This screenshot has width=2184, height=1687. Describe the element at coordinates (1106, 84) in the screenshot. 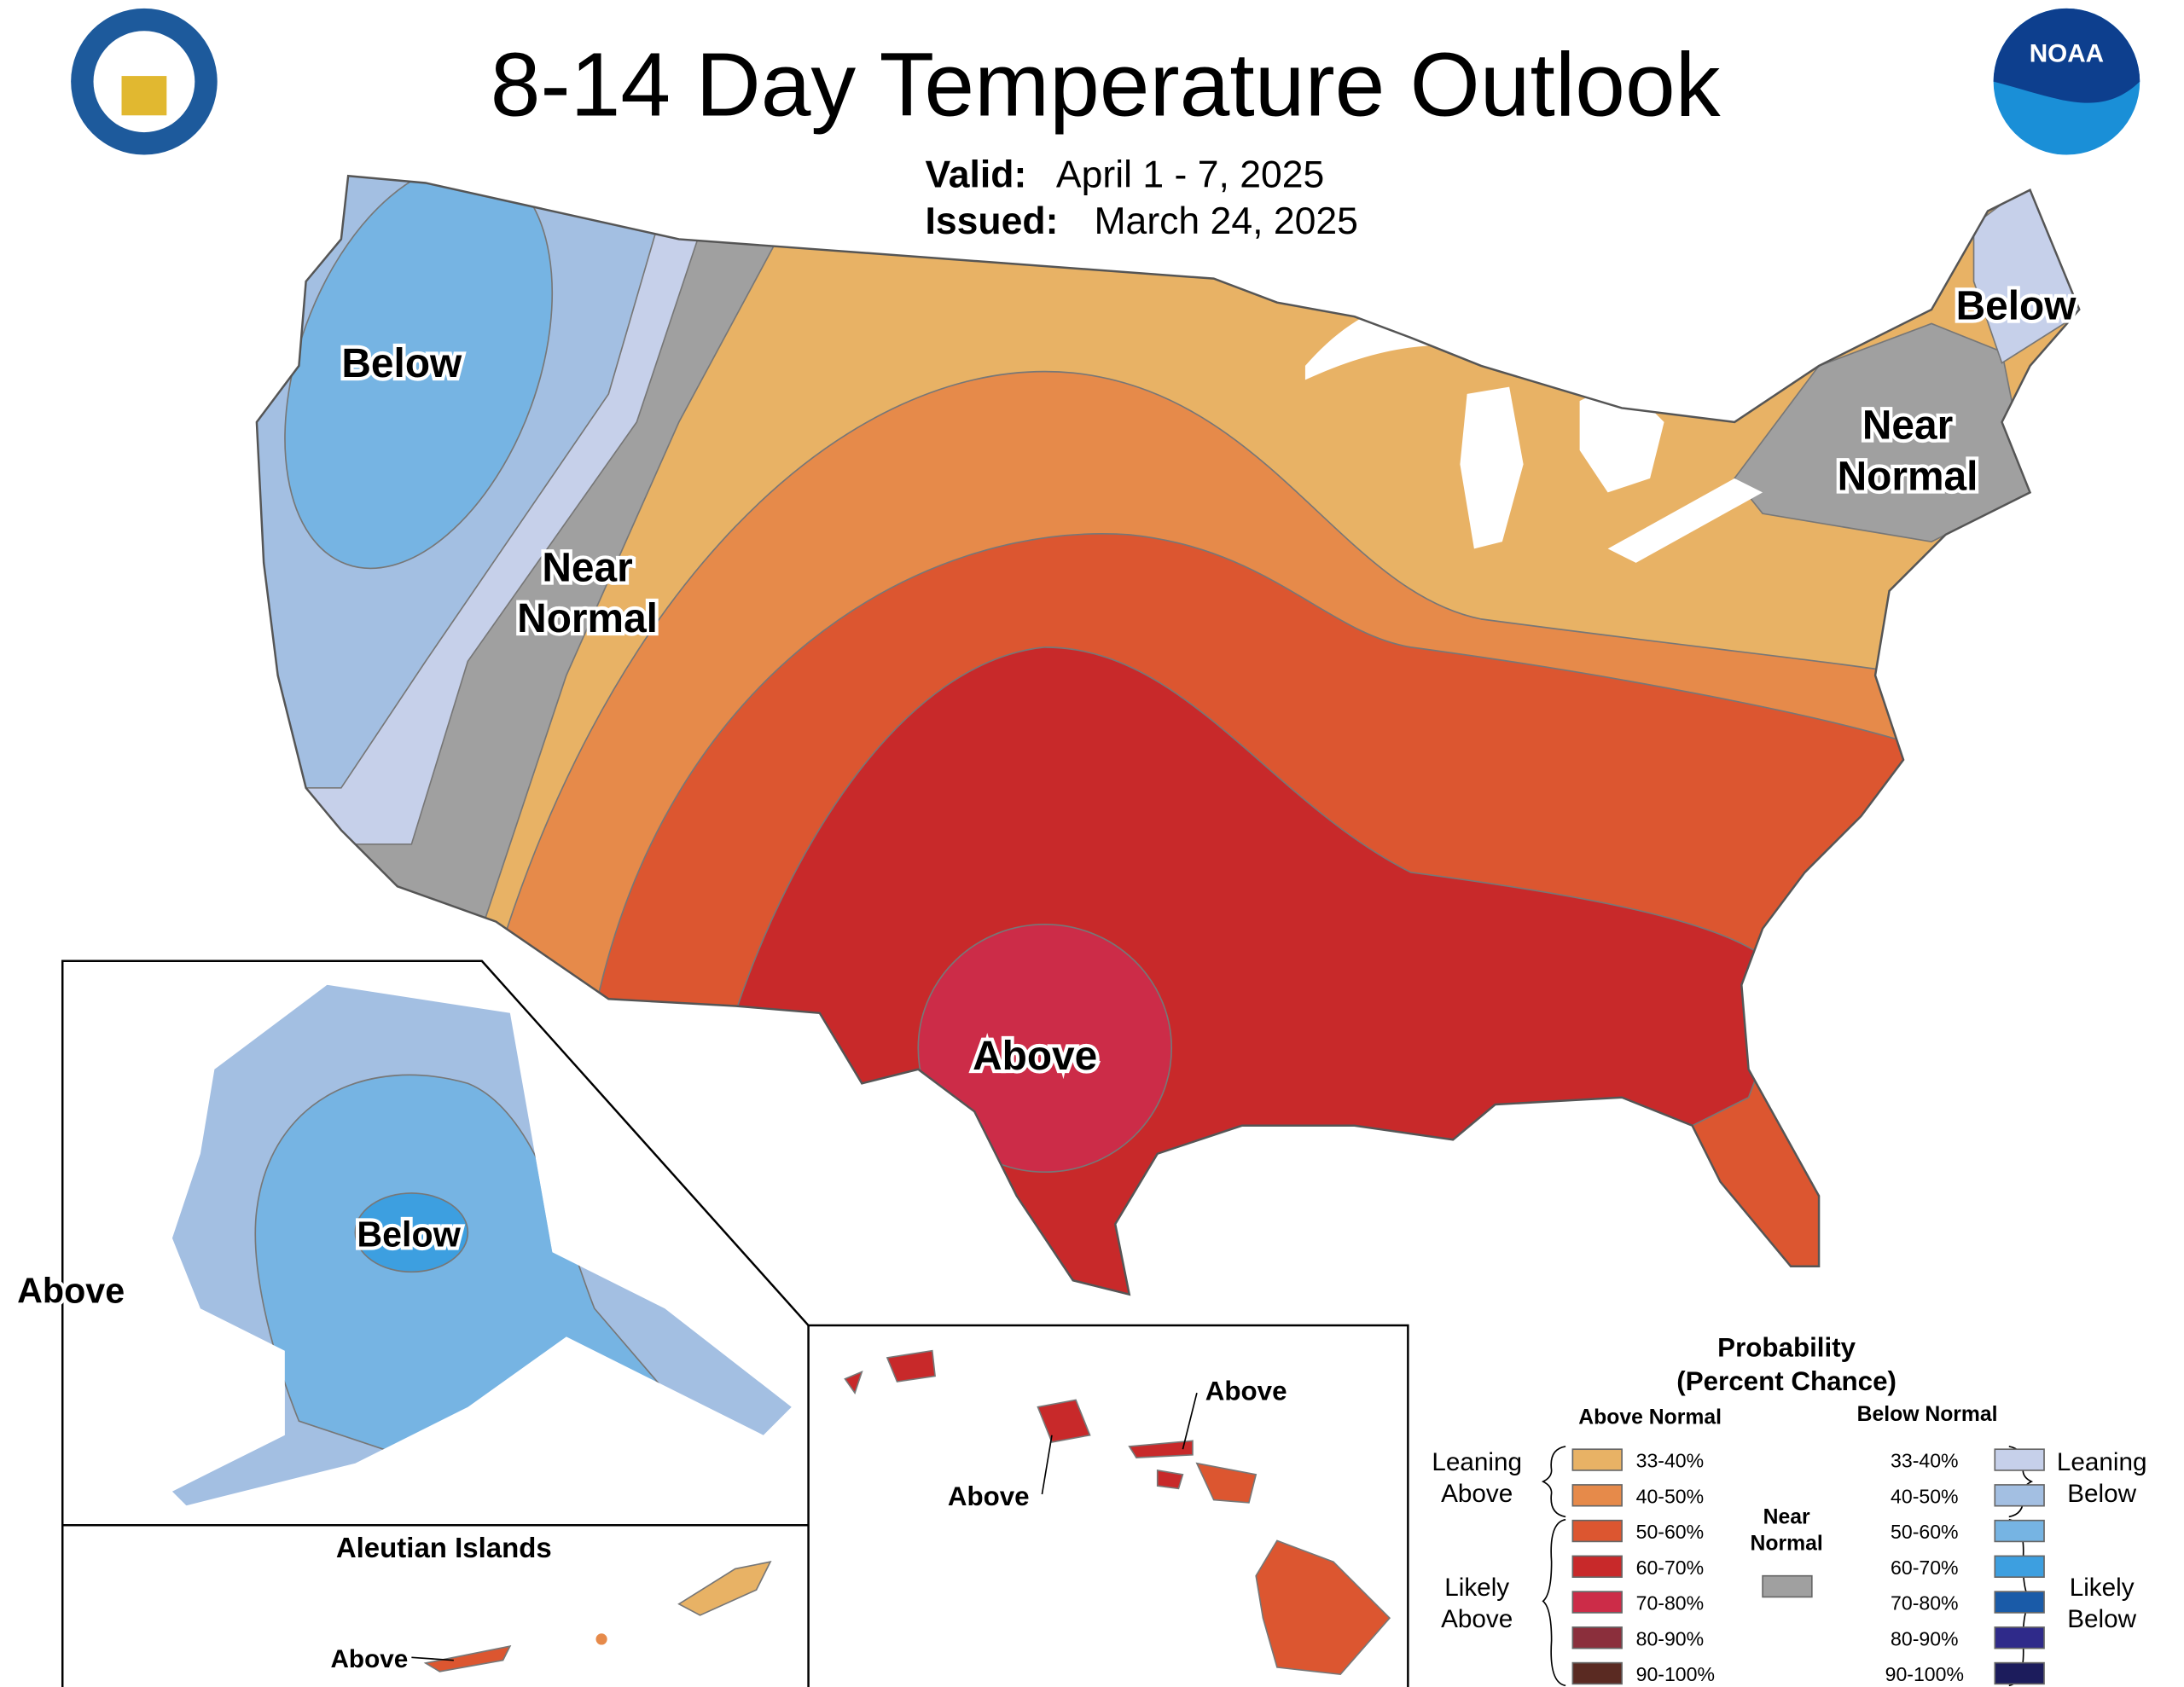

I see `title: 8-14 Day Temperature Outlook` at that location.